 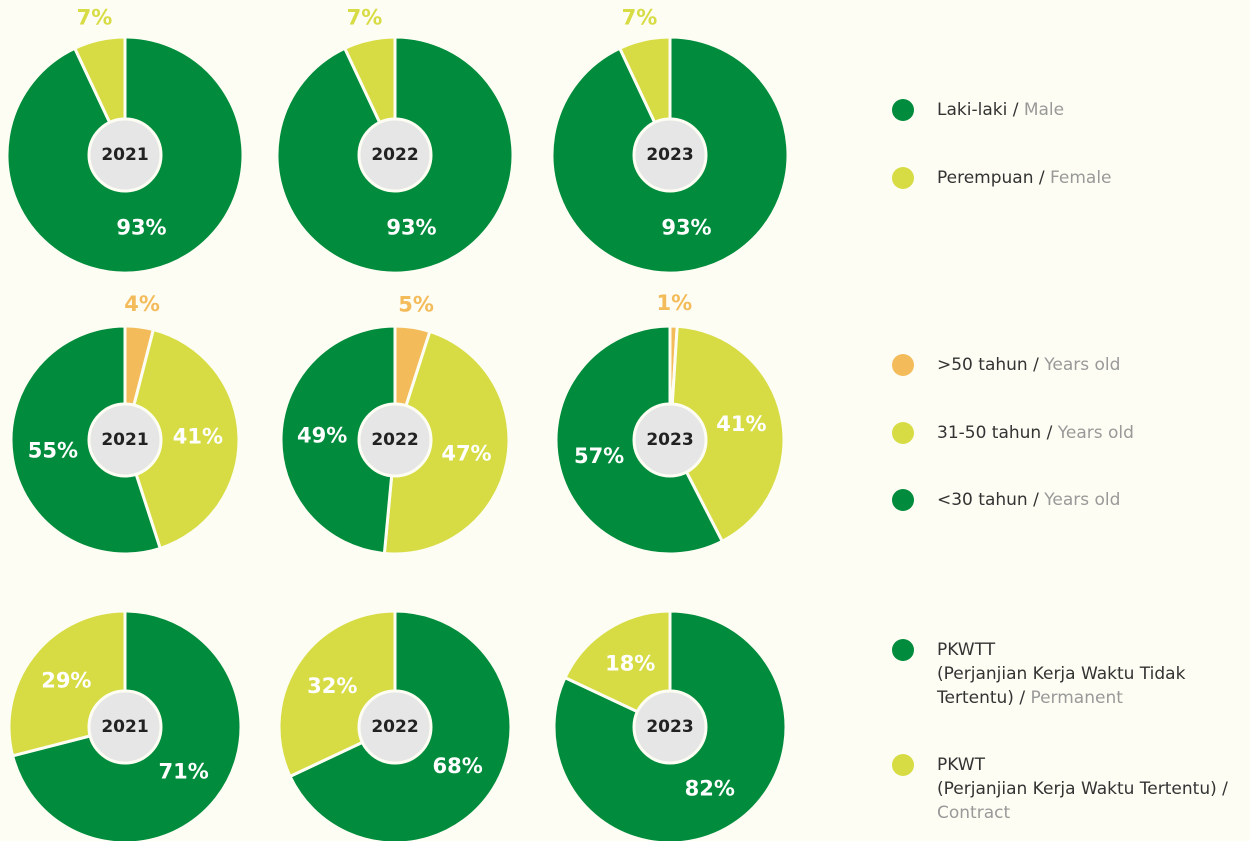 I want to click on value-label: 29%, so click(x=66, y=680).